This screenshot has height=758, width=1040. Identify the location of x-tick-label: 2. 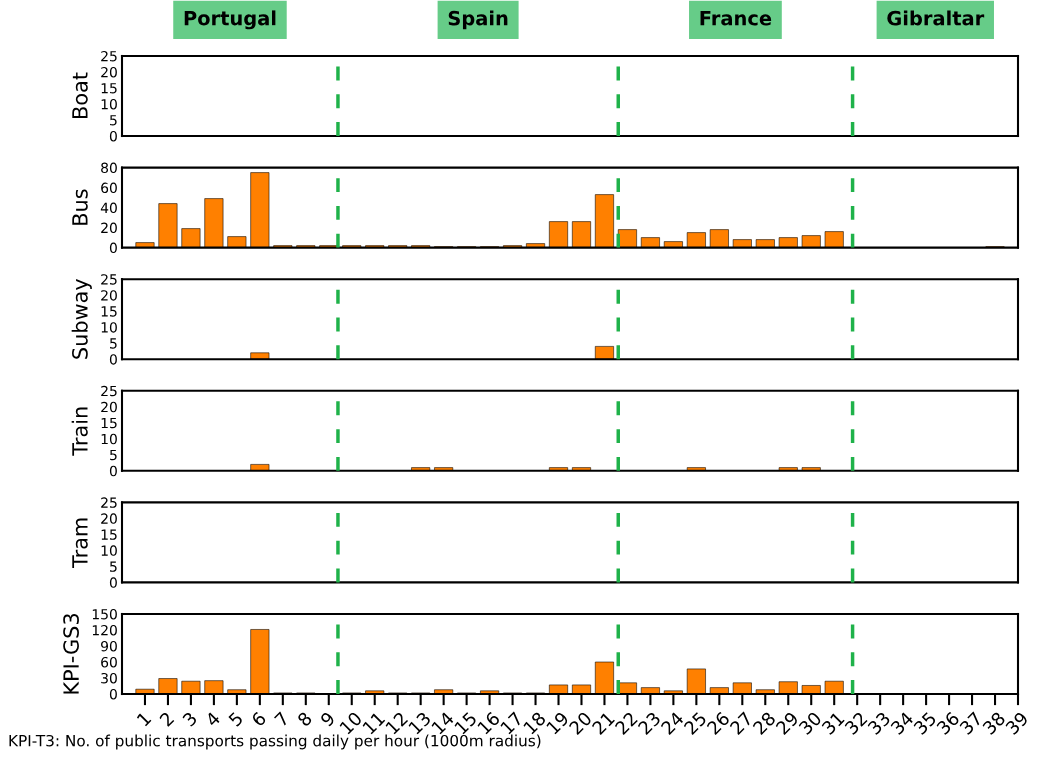
(166, 719).